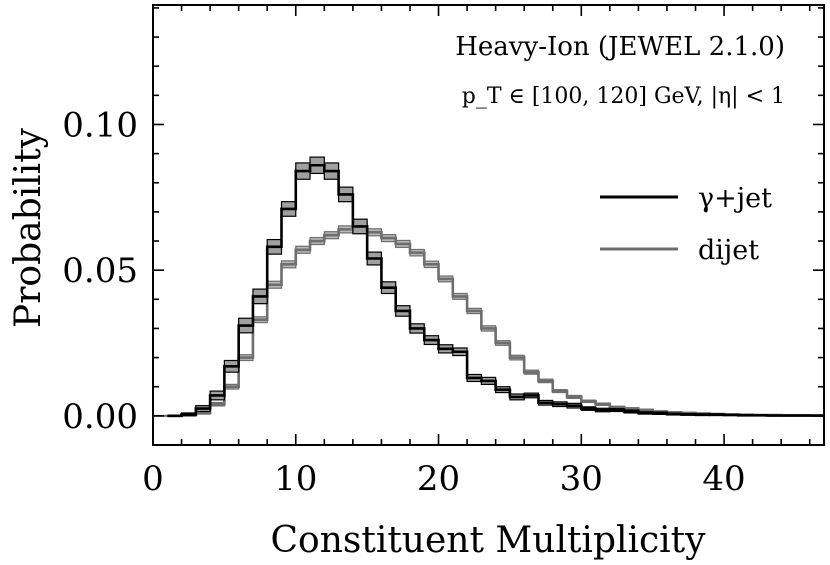 The width and height of the screenshot is (830, 565). Describe the element at coordinates (438, 479) in the screenshot. I see `x-tick-label-20: 20` at that location.